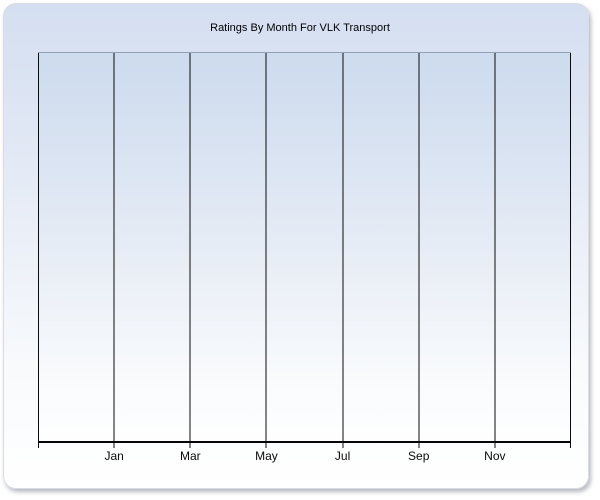 The width and height of the screenshot is (600, 500). I want to click on x-axis-label: Jan, so click(114, 456).